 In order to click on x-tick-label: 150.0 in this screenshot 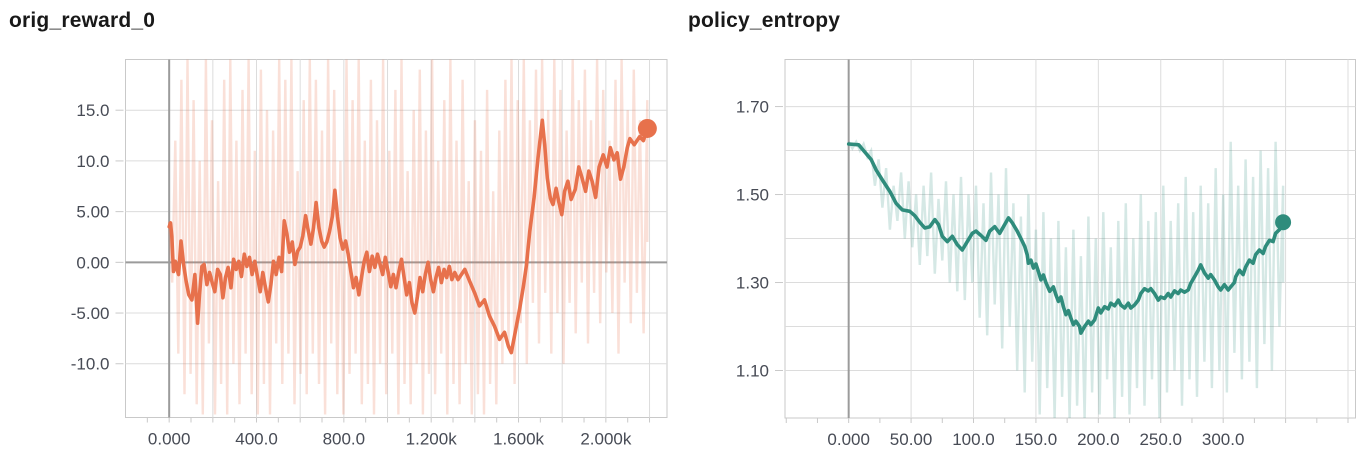, I will do `click(1036, 439)`.